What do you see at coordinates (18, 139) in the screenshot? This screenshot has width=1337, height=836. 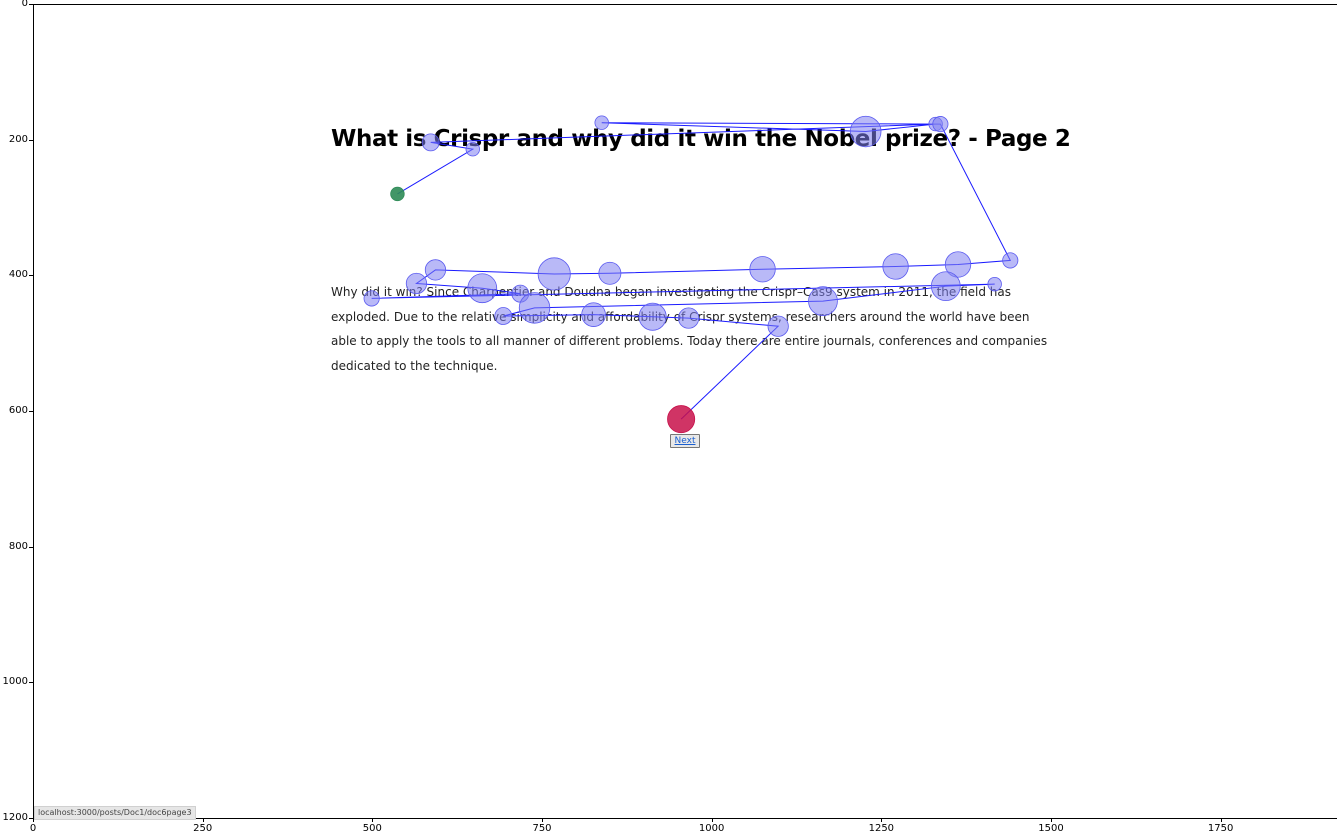 I see `y-tick-label: 200` at bounding box center [18, 139].